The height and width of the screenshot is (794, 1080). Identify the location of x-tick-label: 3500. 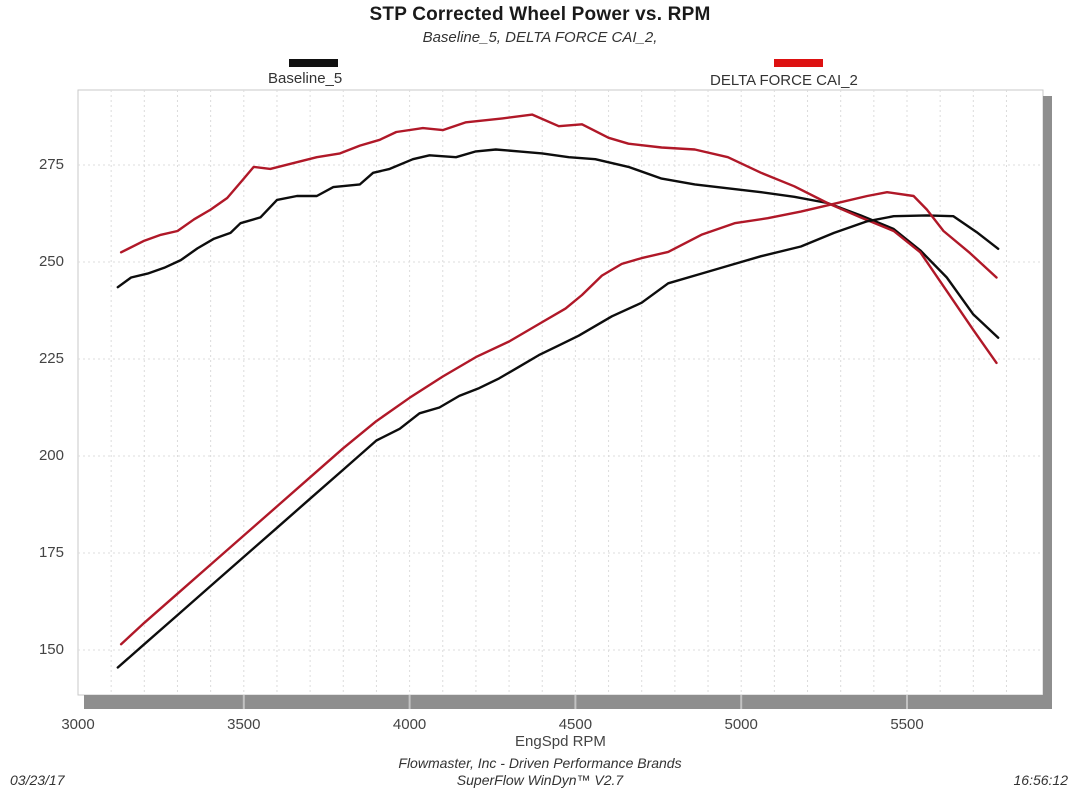
(244, 724).